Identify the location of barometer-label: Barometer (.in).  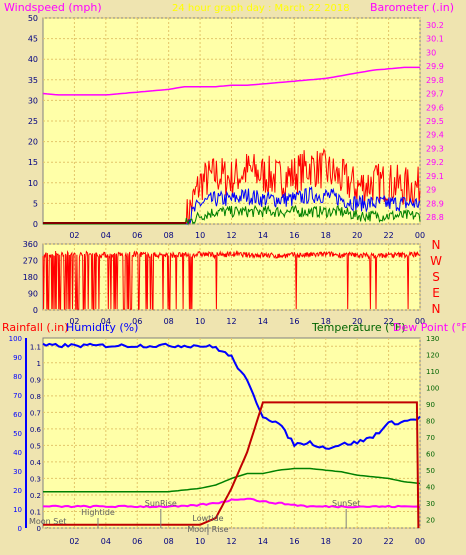
(412, 7).